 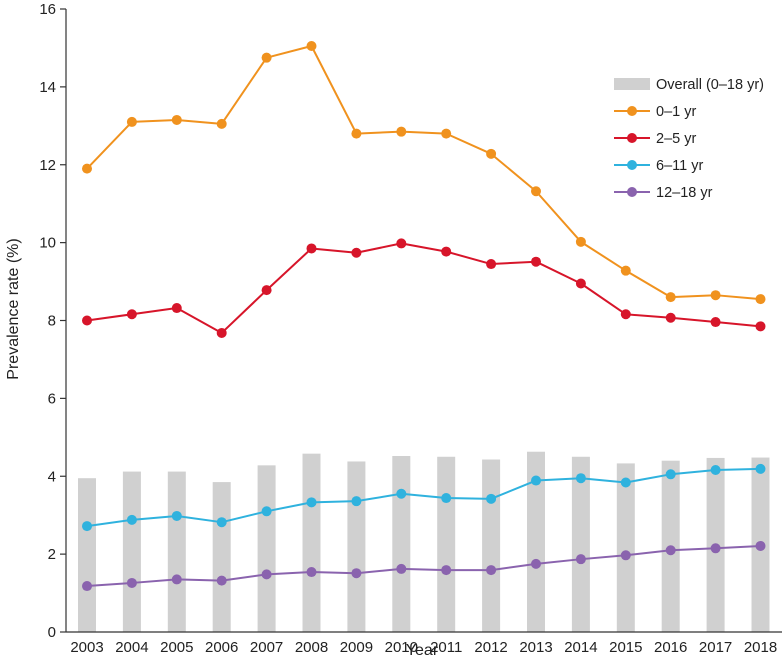 I want to click on x-tick-label: 2010, so click(x=401, y=647).